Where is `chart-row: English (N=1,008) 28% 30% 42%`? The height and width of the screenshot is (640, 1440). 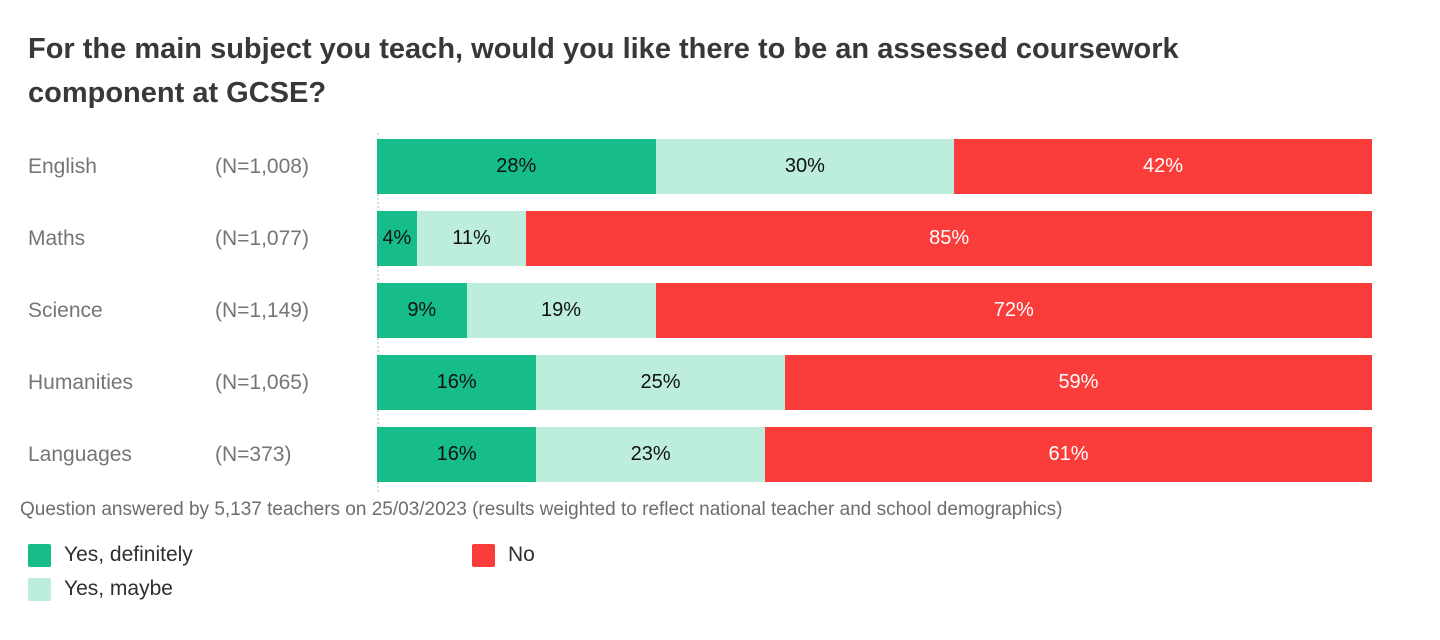 chart-row: English (N=1,008) 28% 30% 42% is located at coordinates (700, 166).